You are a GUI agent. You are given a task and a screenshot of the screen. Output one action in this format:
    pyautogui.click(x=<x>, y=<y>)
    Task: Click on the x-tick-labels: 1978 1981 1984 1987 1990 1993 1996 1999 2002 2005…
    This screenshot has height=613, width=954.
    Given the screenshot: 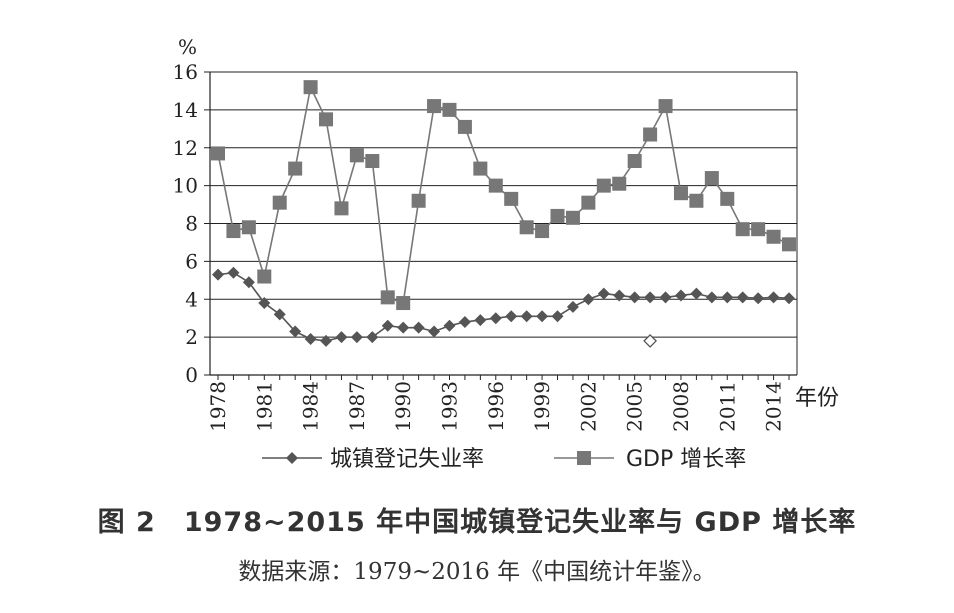 What is the action you would take?
    pyautogui.click(x=496, y=406)
    